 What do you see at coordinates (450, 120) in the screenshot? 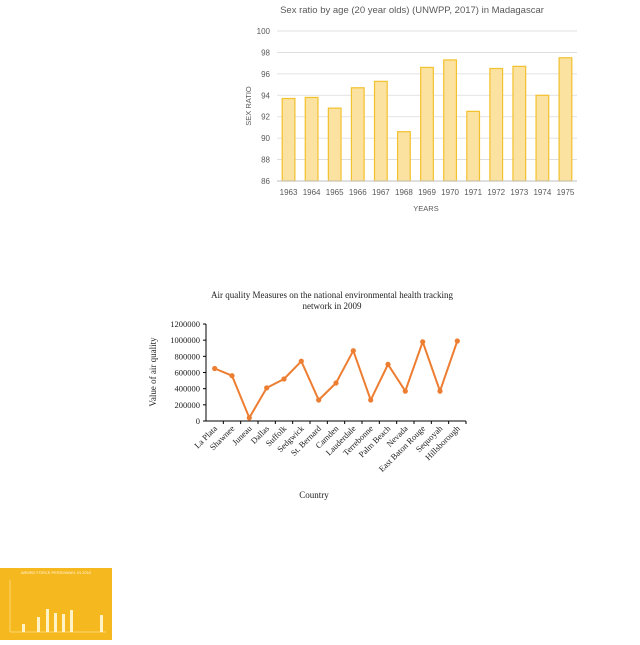
I see `bar-1970` at bounding box center [450, 120].